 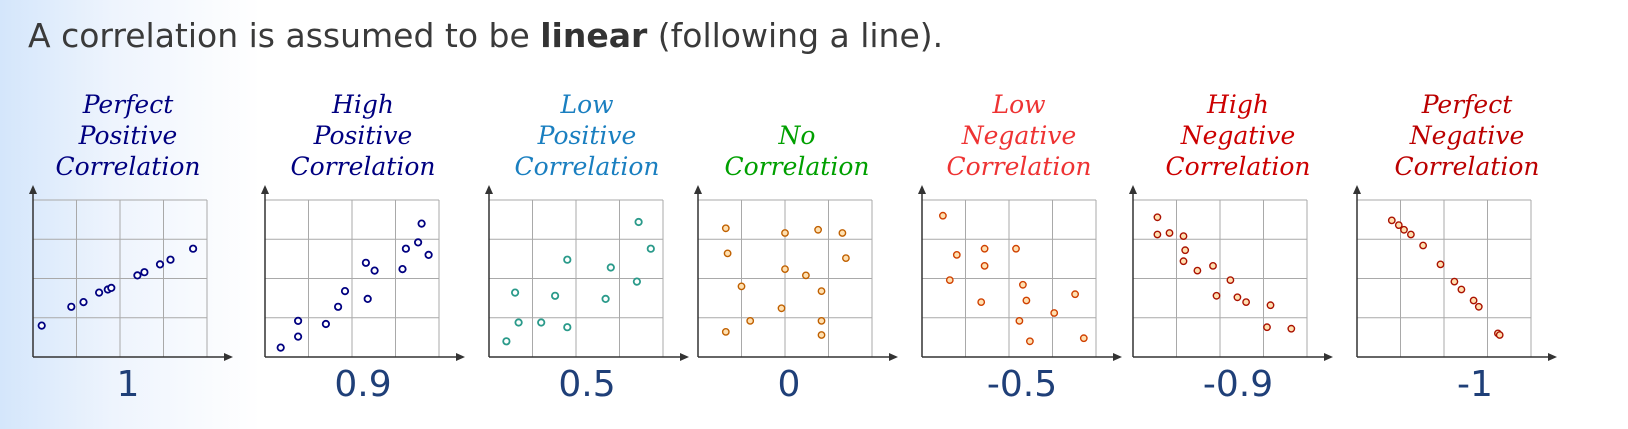 I want to click on correlation-value-label: -0.5, so click(x=1022, y=384).